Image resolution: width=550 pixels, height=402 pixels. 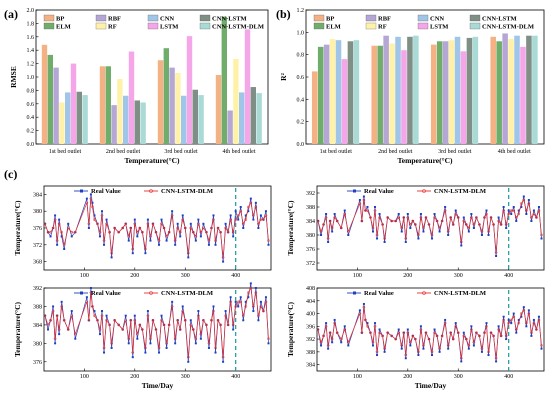 I want to click on y-tick-label: 0.0, so click(x=31, y=145).